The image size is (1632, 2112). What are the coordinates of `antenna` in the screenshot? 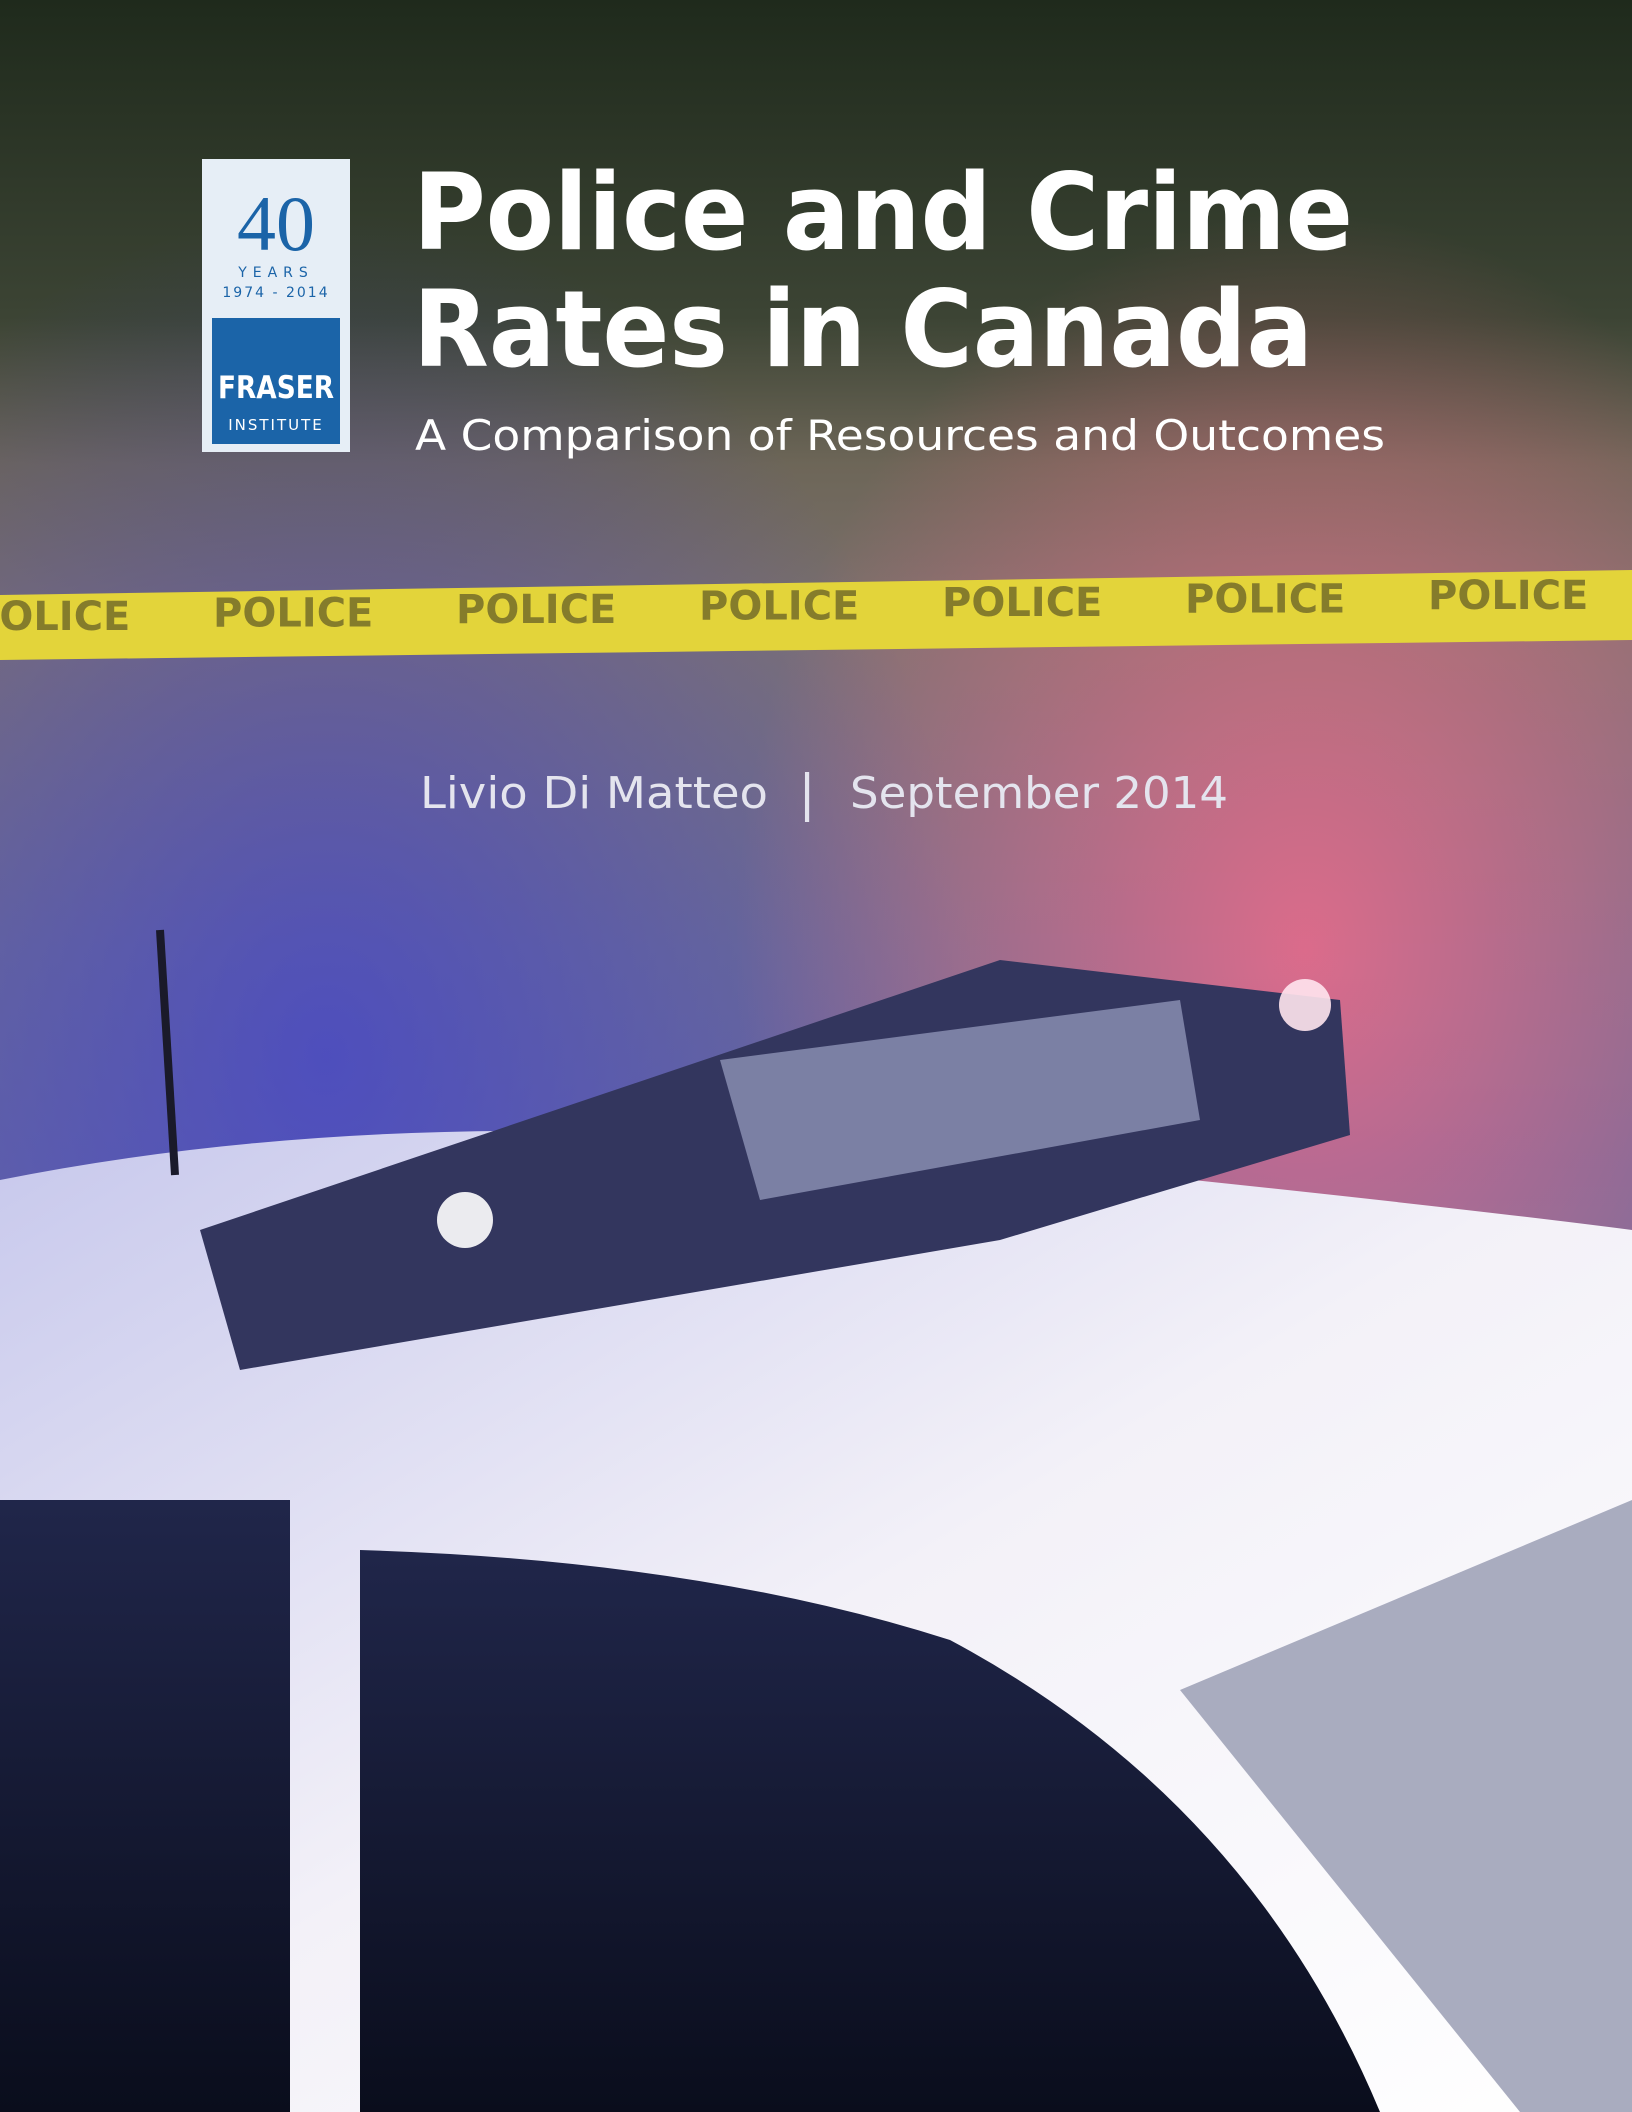 It's located at (167, 1052).